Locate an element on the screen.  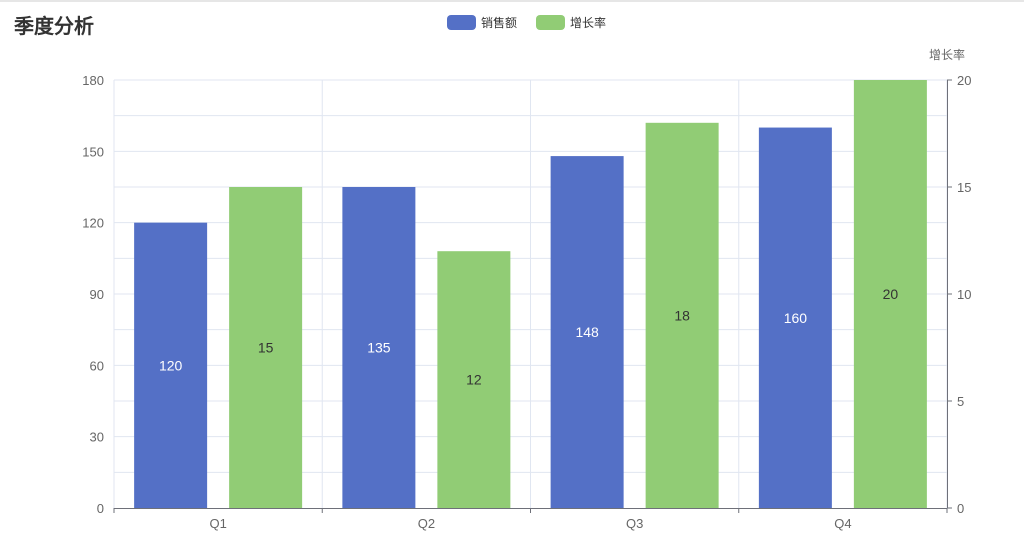
legend-item-growth: 增长率 is located at coordinates (571, 22).